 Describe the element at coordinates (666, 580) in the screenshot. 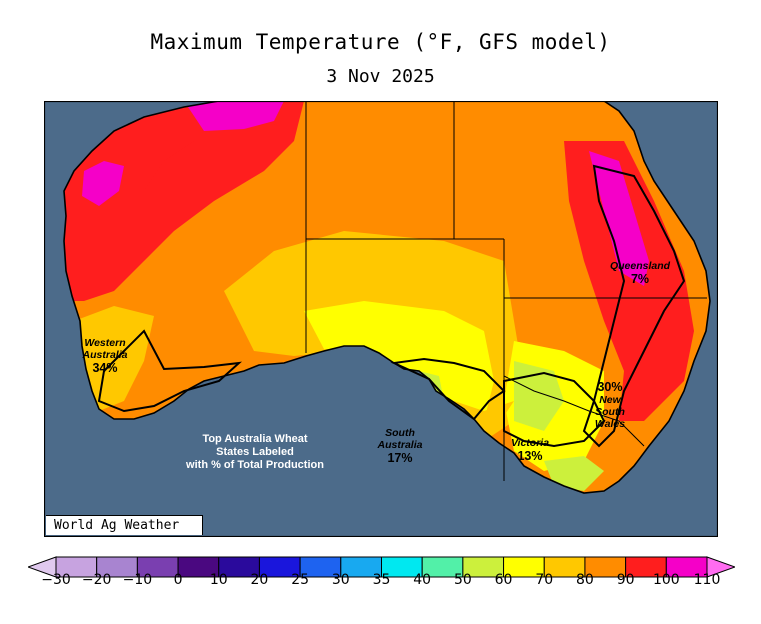

I see `scale-tick-label: 100` at that location.